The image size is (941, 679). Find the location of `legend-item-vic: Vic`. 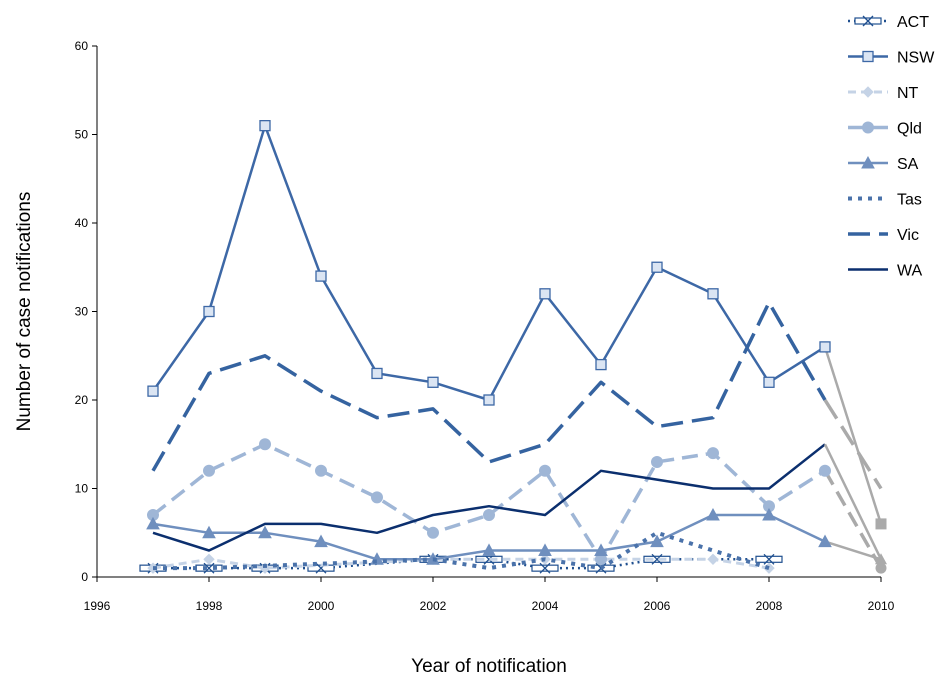

legend-item-vic: Vic is located at coordinates (883, 235).